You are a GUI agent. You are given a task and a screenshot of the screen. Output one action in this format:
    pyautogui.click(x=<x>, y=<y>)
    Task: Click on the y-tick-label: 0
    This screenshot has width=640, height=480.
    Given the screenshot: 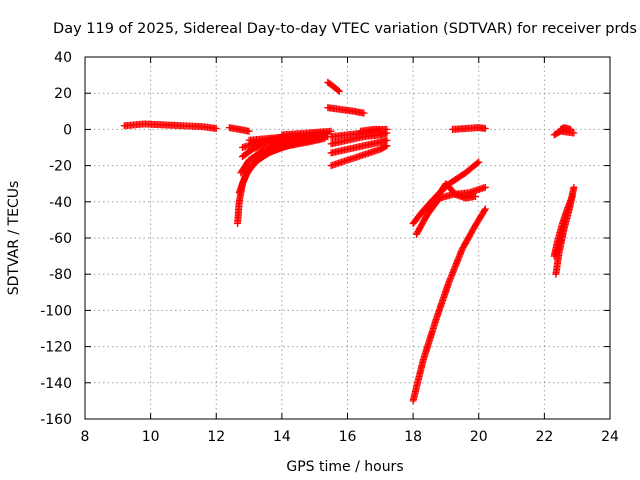 What is the action you would take?
    pyautogui.click(x=67, y=130)
    